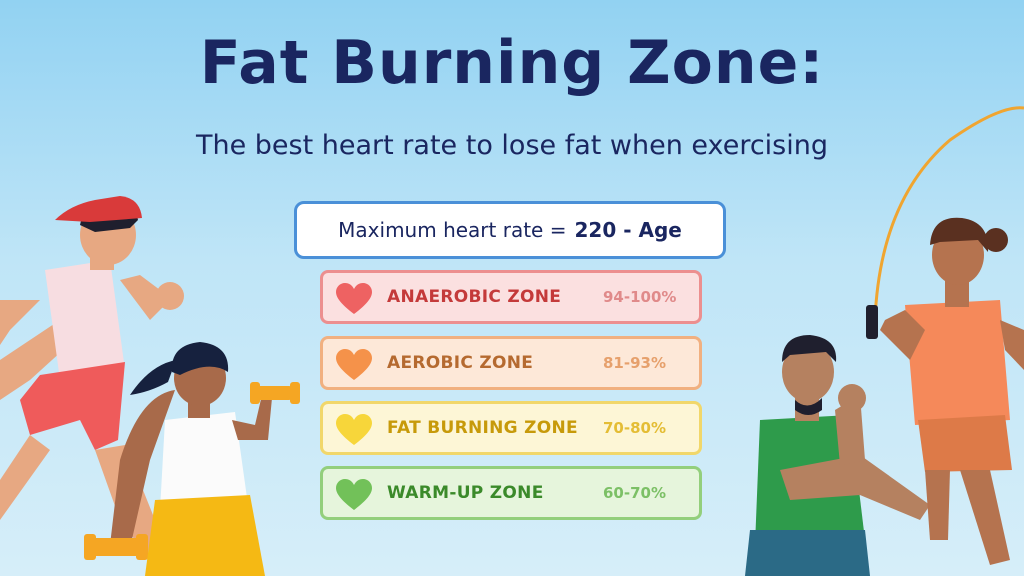 The image size is (1024, 576). I want to click on zone-range: 81-93%, so click(635, 363).